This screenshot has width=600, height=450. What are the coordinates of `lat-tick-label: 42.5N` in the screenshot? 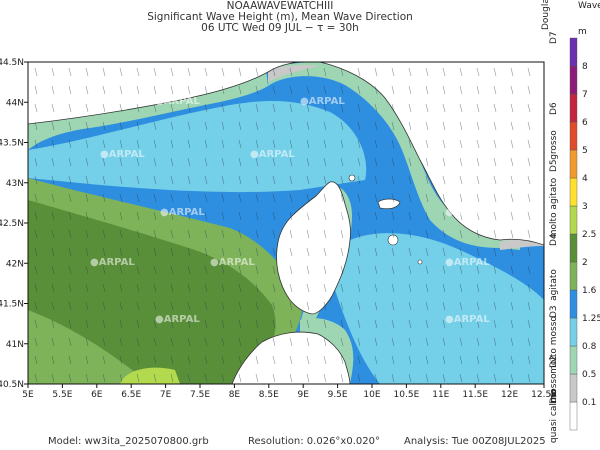 It's located at (12, 224).